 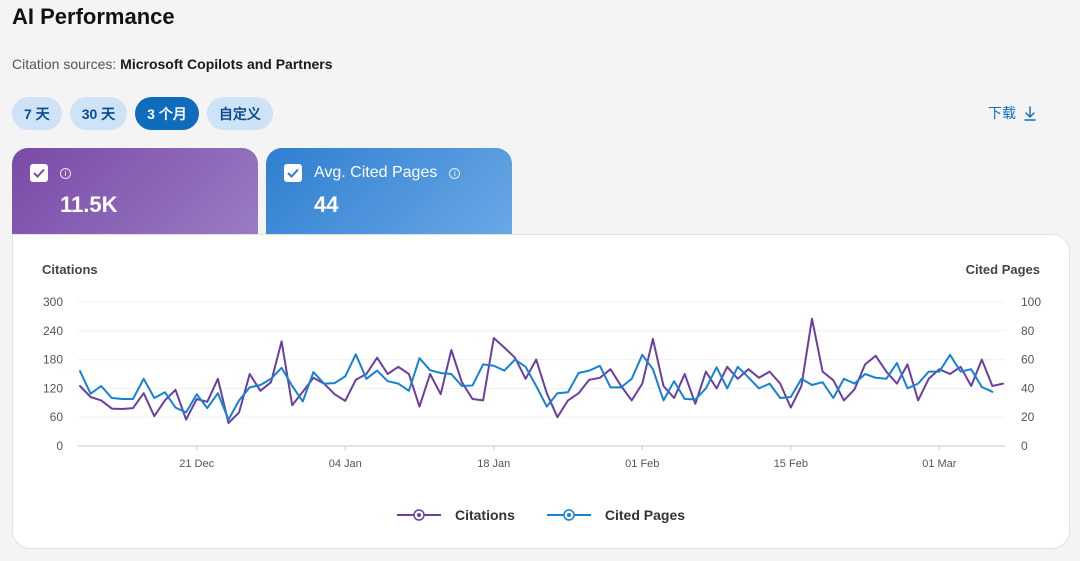 What do you see at coordinates (59, 446) in the screenshot?
I see `left-tick-label: 0` at bounding box center [59, 446].